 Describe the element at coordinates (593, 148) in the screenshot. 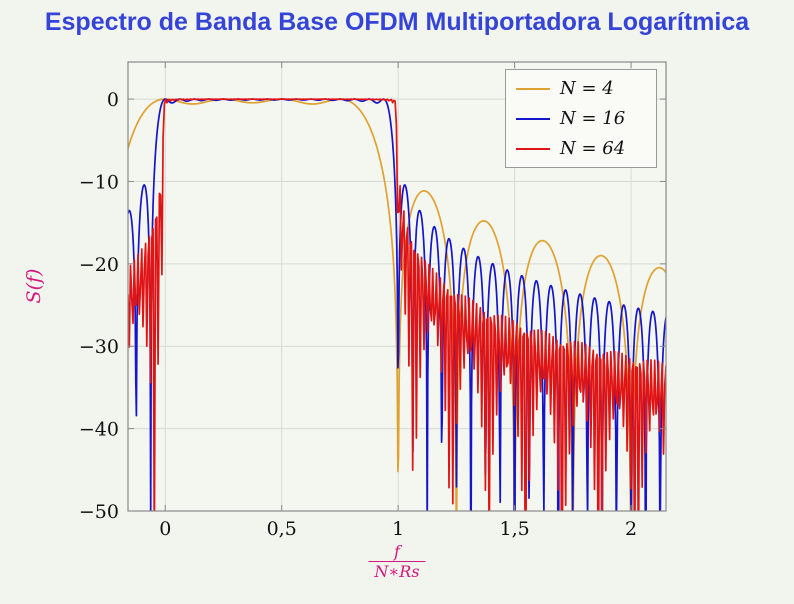

I see `legend-item-label: N = 64` at that location.